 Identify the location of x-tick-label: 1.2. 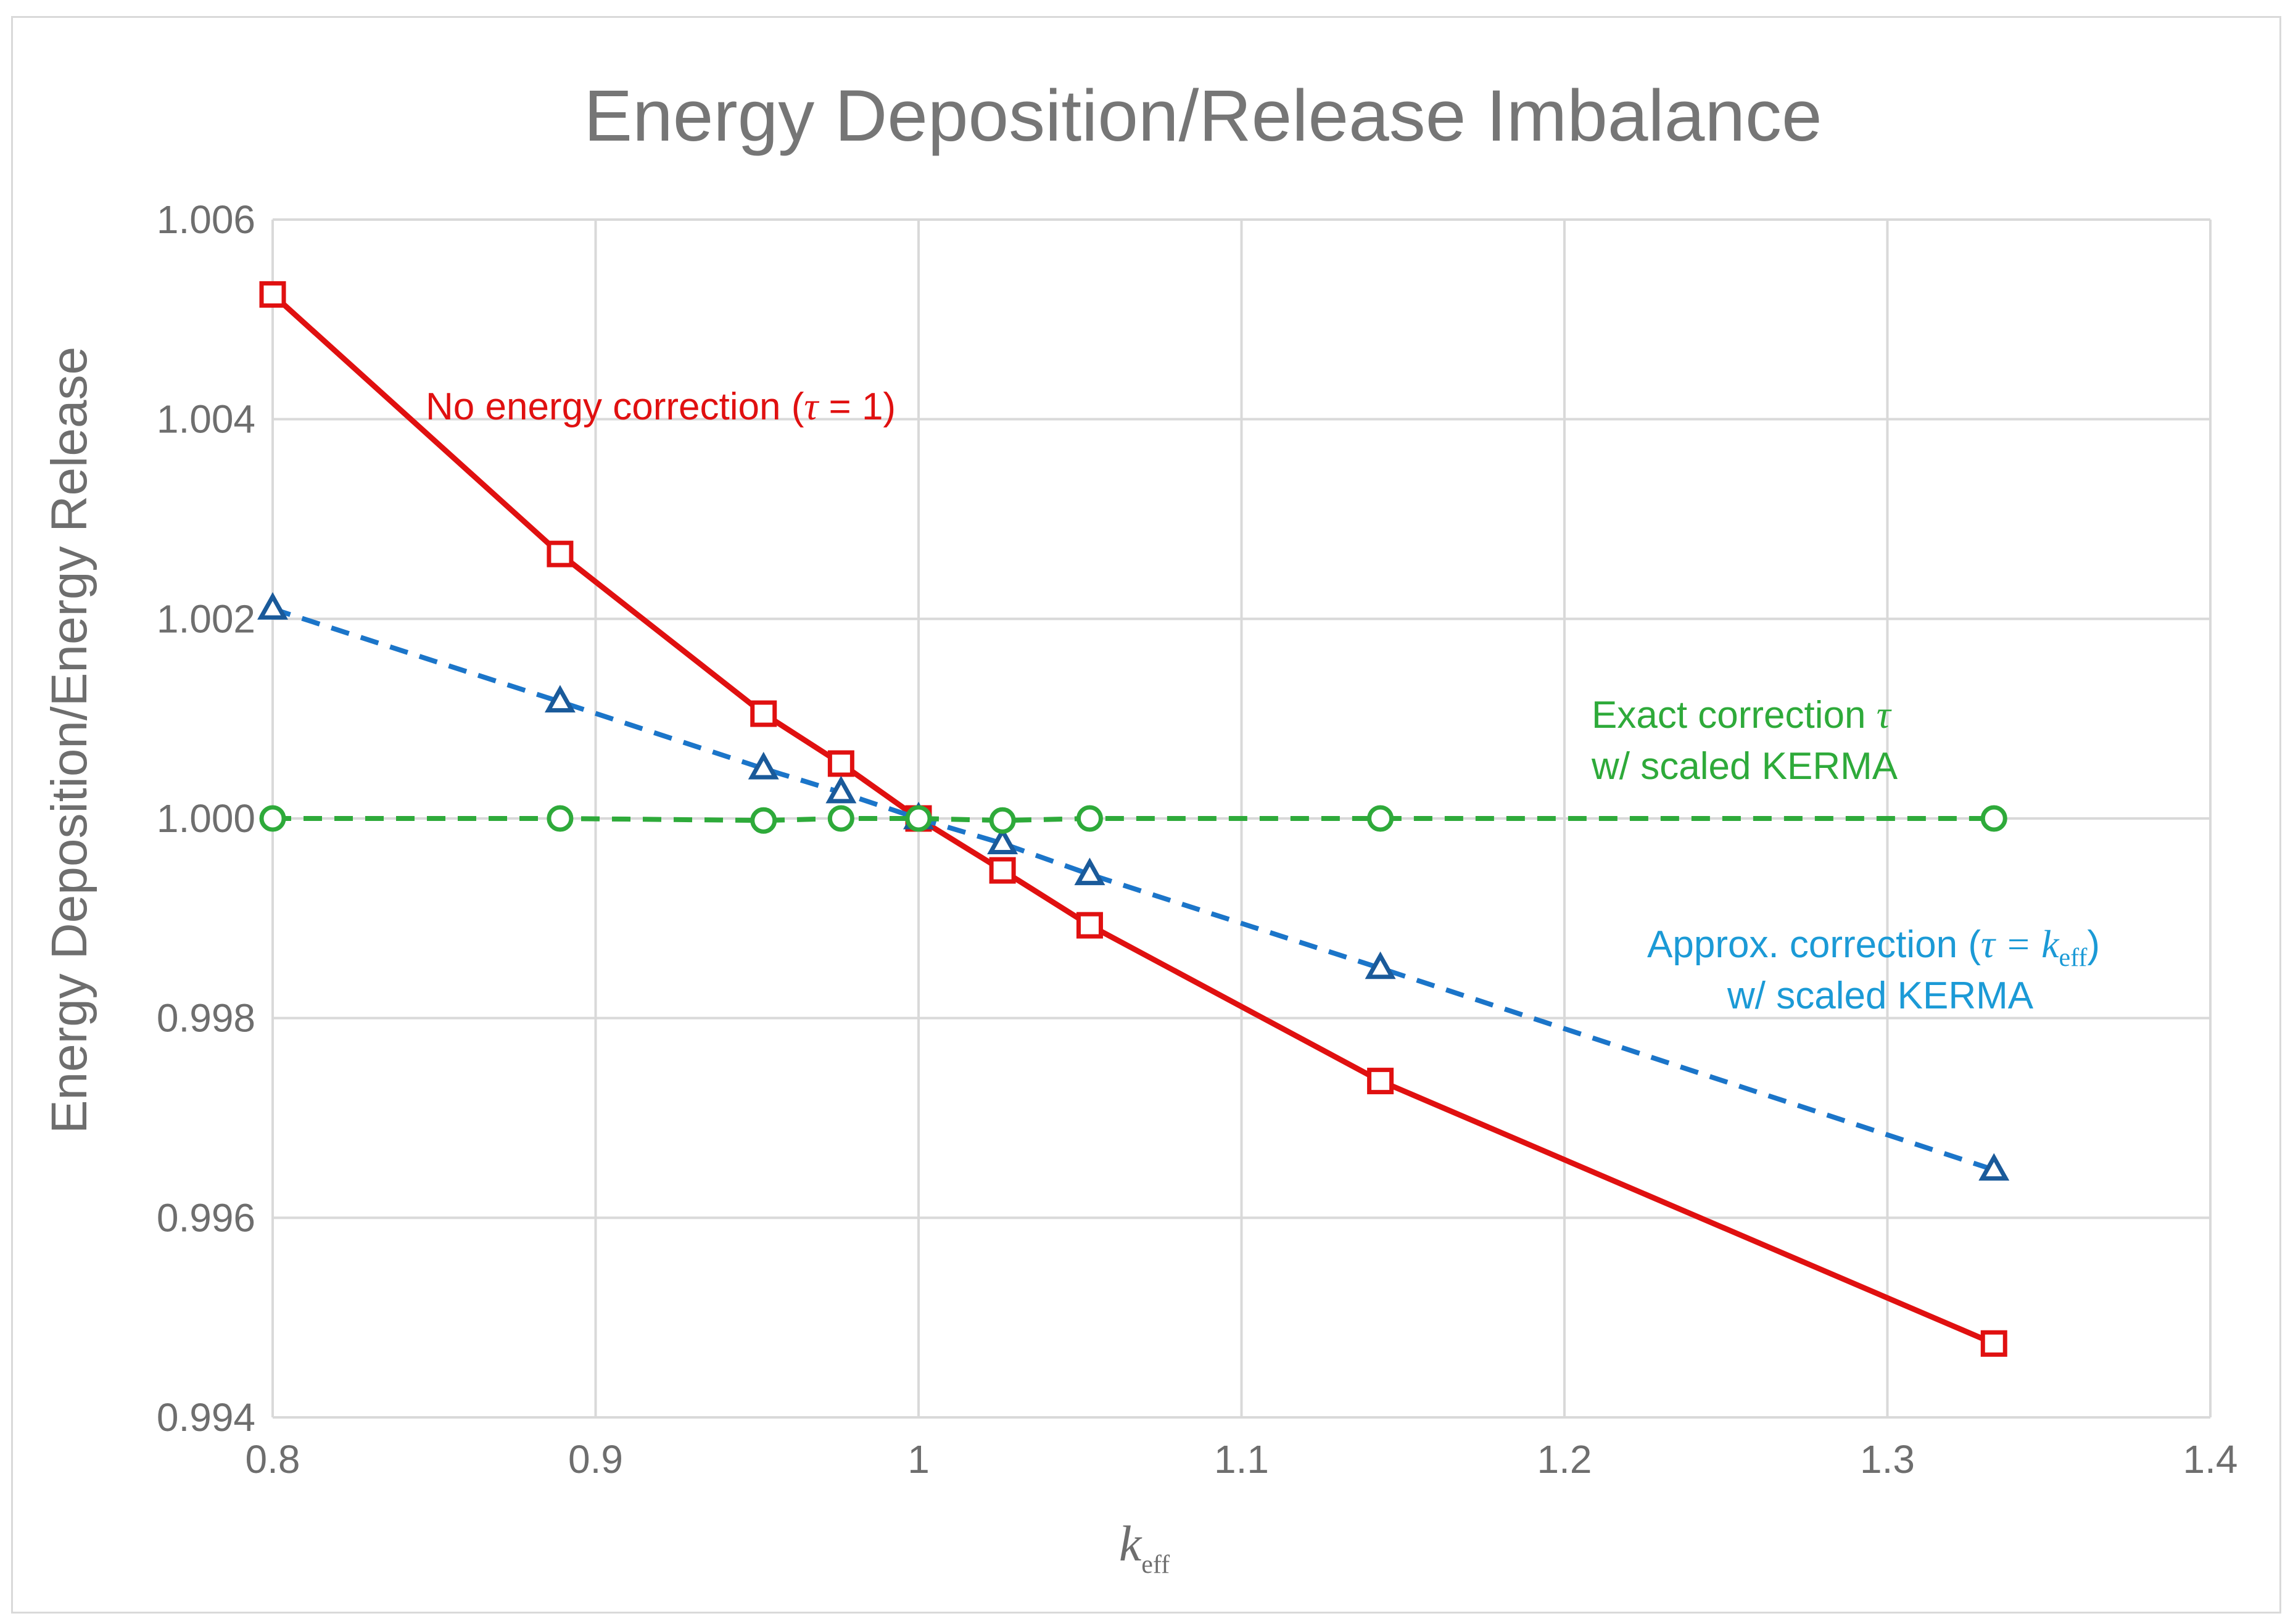
(1564, 1459).